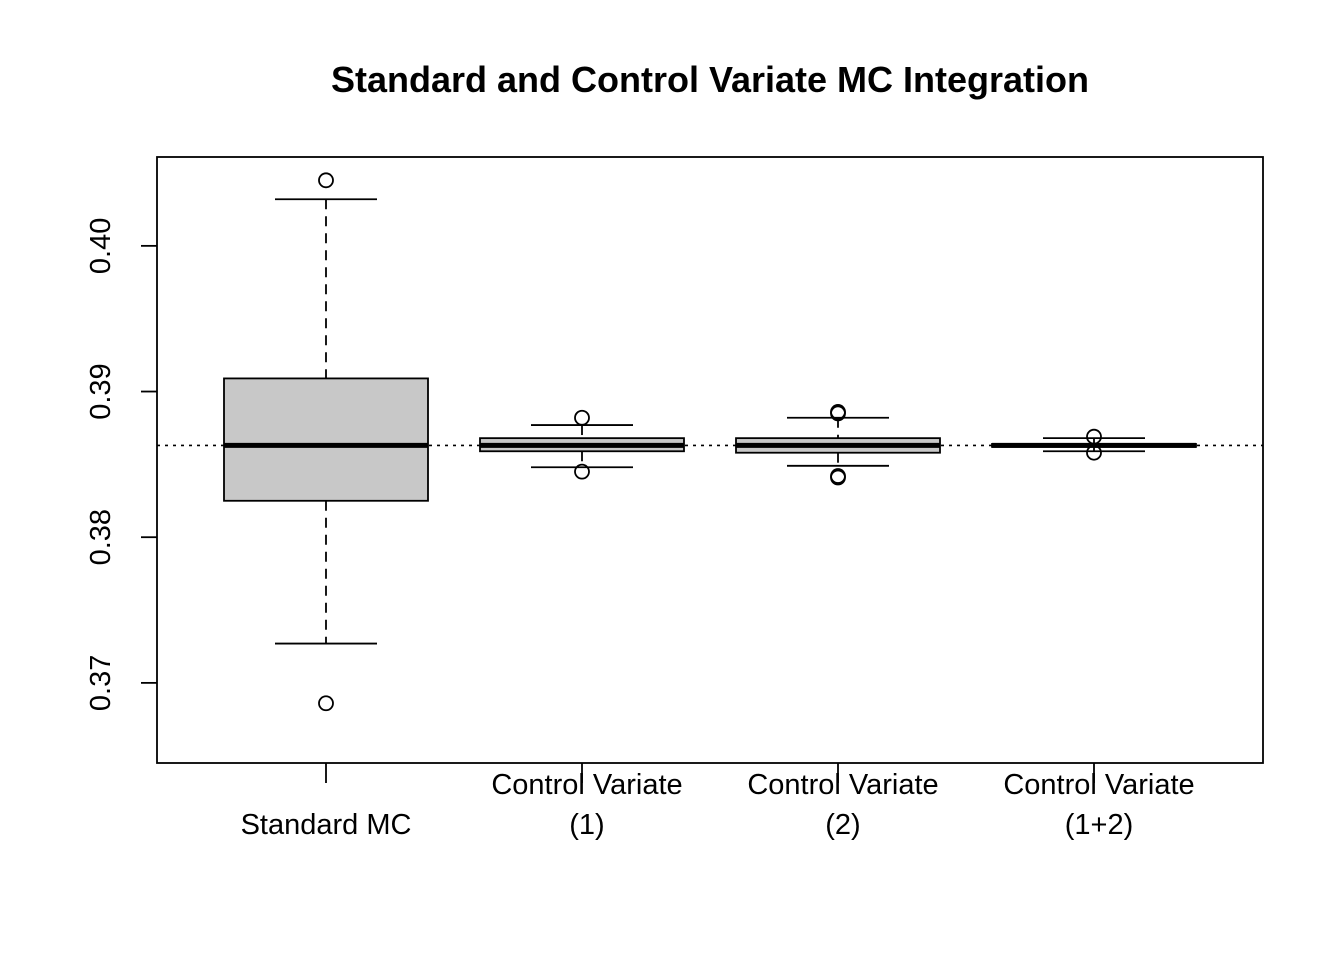 The height and width of the screenshot is (960, 1344). Describe the element at coordinates (1099, 825) in the screenshot. I see `x-tick-label: (1+2)` at that location.